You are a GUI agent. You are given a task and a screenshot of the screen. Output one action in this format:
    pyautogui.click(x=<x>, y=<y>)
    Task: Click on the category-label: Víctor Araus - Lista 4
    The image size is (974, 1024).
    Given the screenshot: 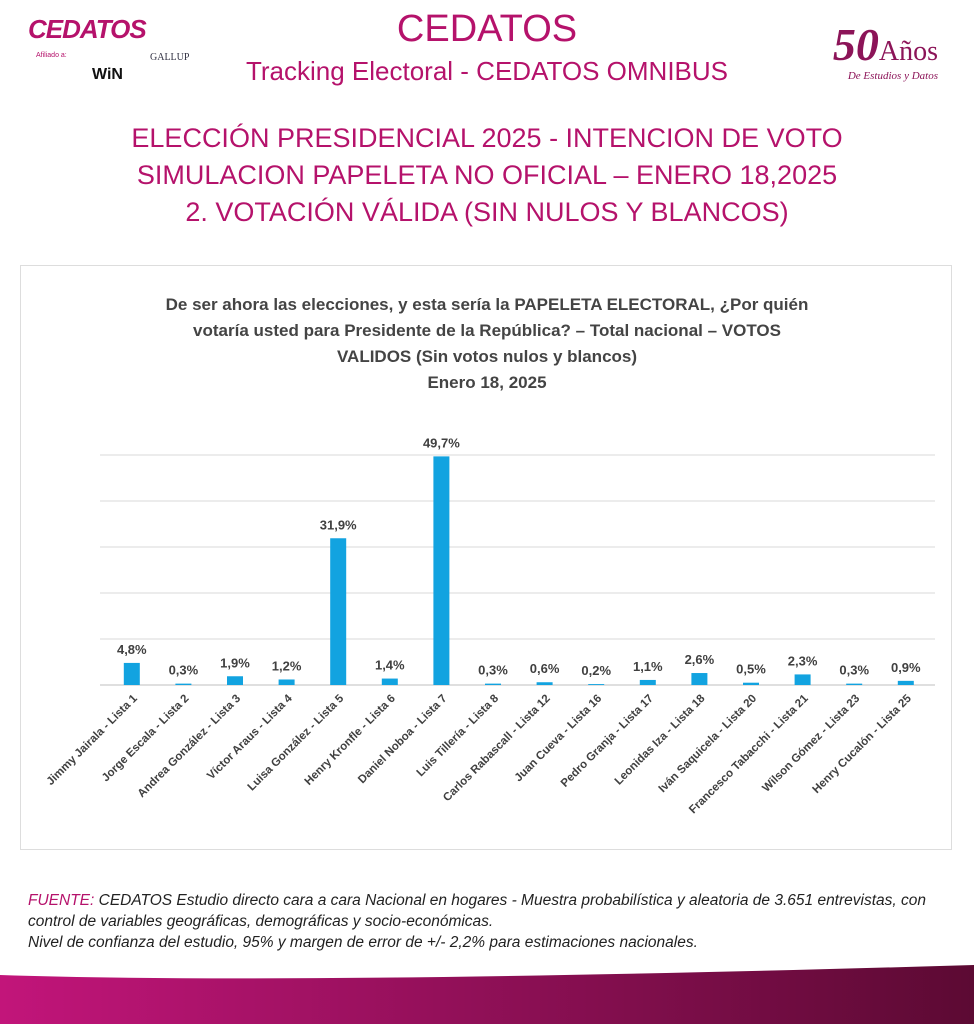 What is the action you would take?
    pyautogui.click(x=250, y=737)
    